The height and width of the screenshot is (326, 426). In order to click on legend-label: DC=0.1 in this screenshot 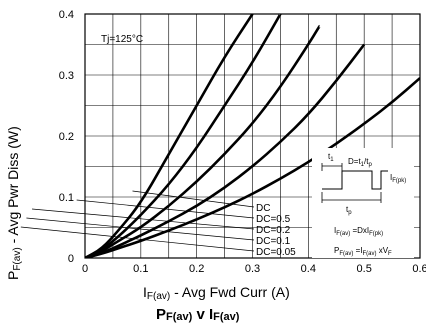, I will do `click(273, 241)`.